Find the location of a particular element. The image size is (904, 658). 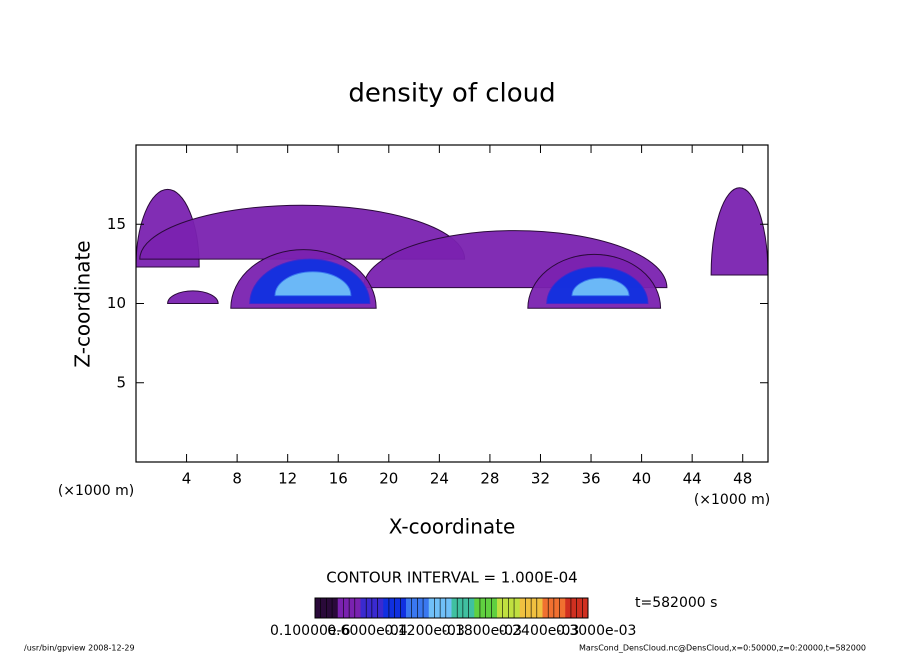

colorbar-frame is located at coordinates (451, 608).